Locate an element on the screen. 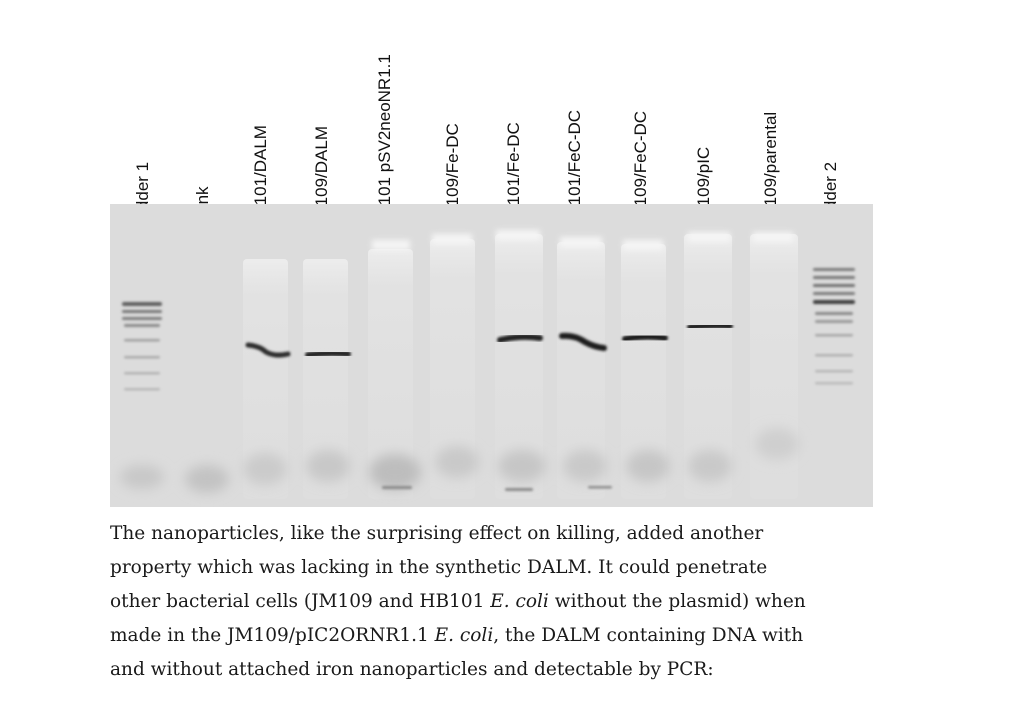 The image size is (1024, 701). caption-text: , the DALM containing DNA with is located at coordinates (648, 635).